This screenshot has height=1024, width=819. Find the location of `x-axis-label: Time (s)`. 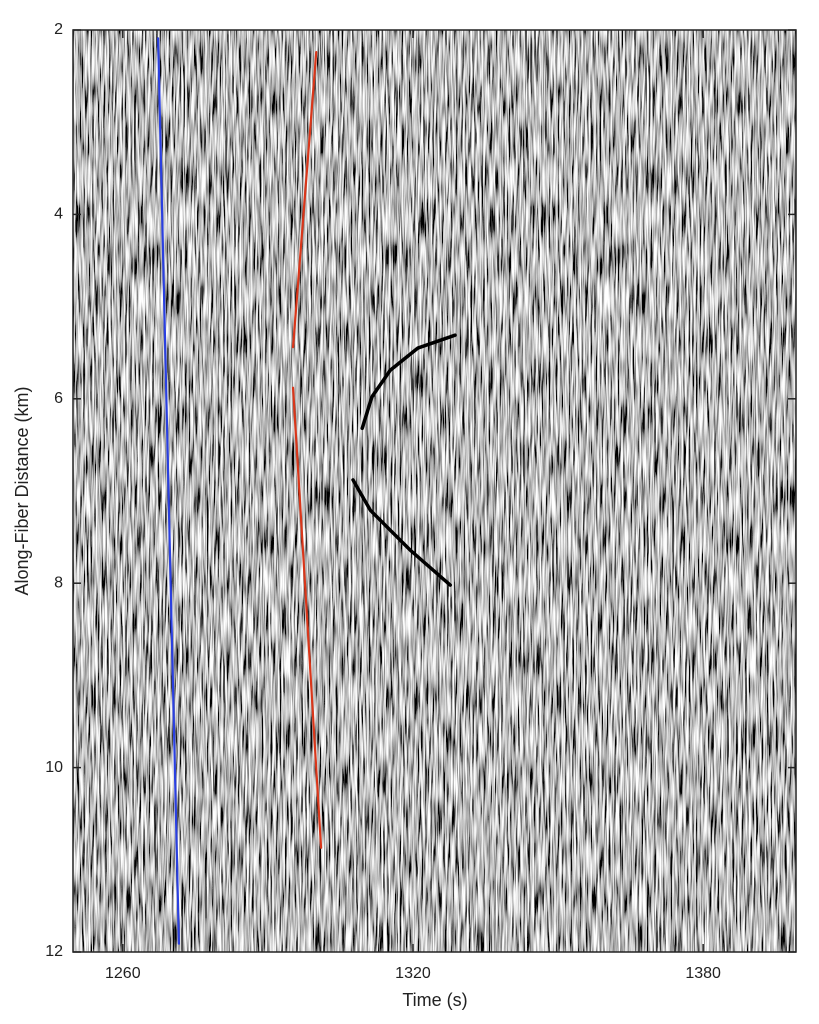

x-axis-label: Time (s) is located at coordinates (434, 1000).